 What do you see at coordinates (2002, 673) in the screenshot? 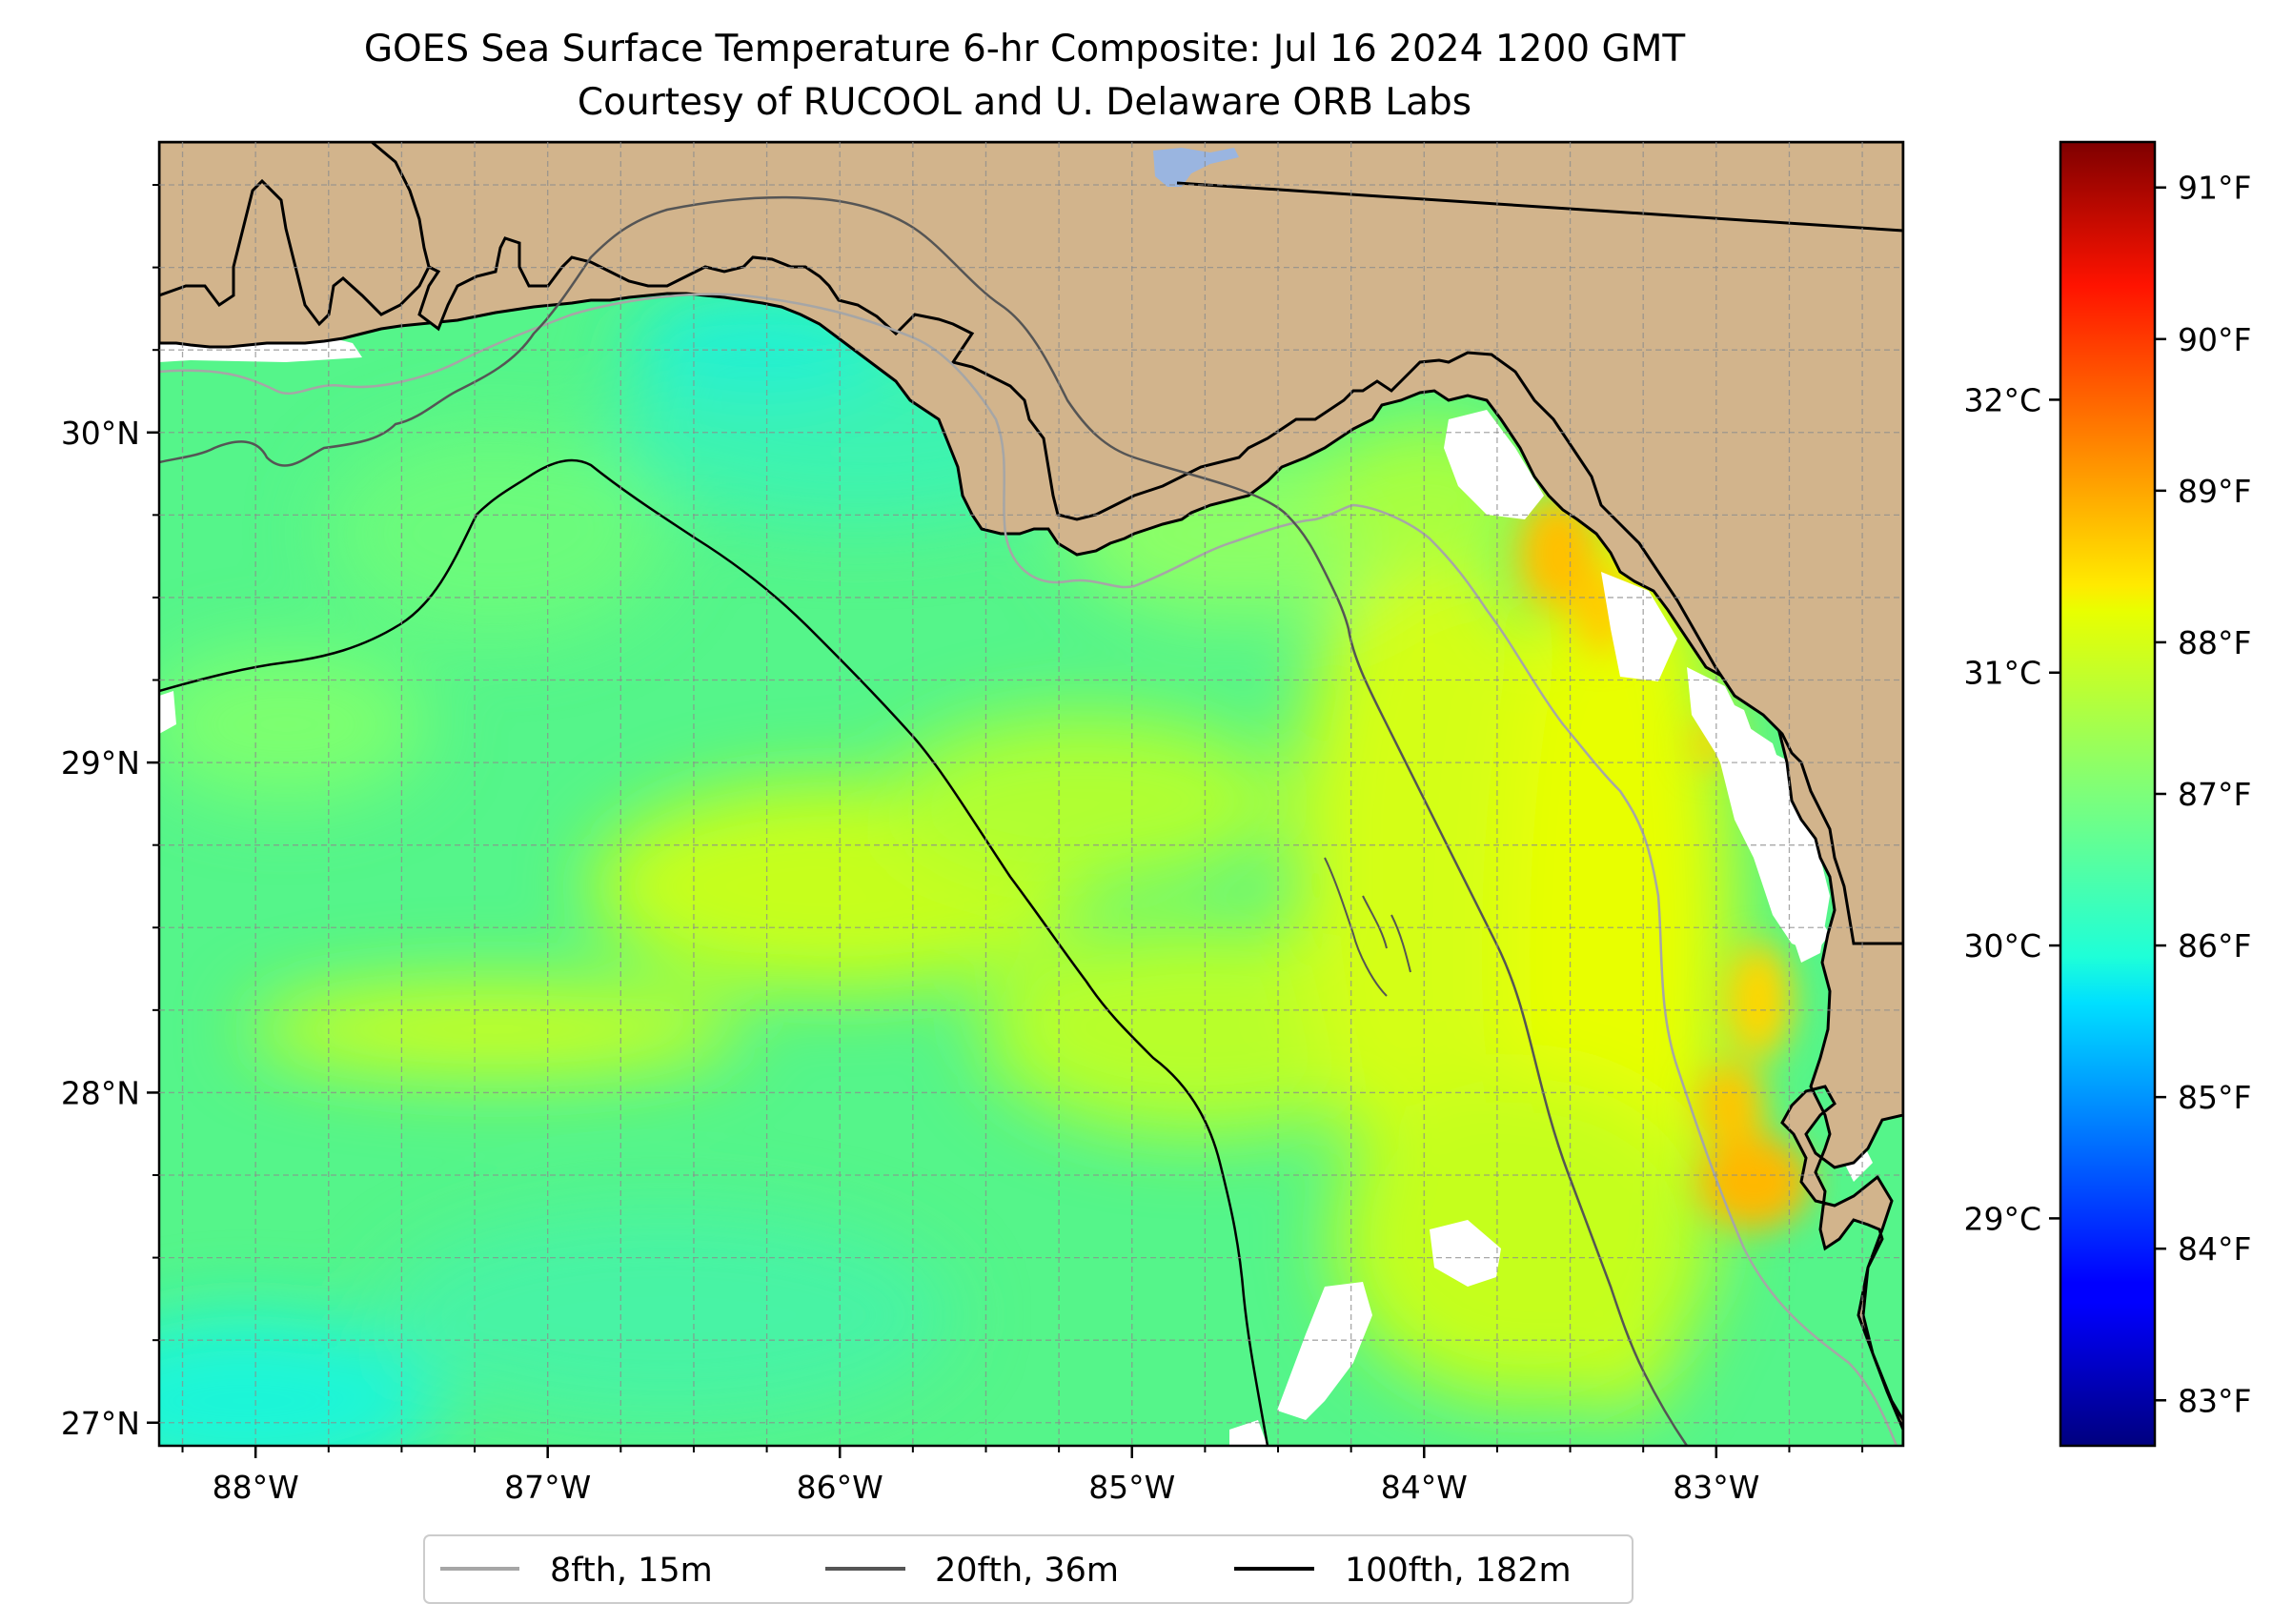
I see `colorbar-c-label: 31°C` at bounding box center [2002, 673].